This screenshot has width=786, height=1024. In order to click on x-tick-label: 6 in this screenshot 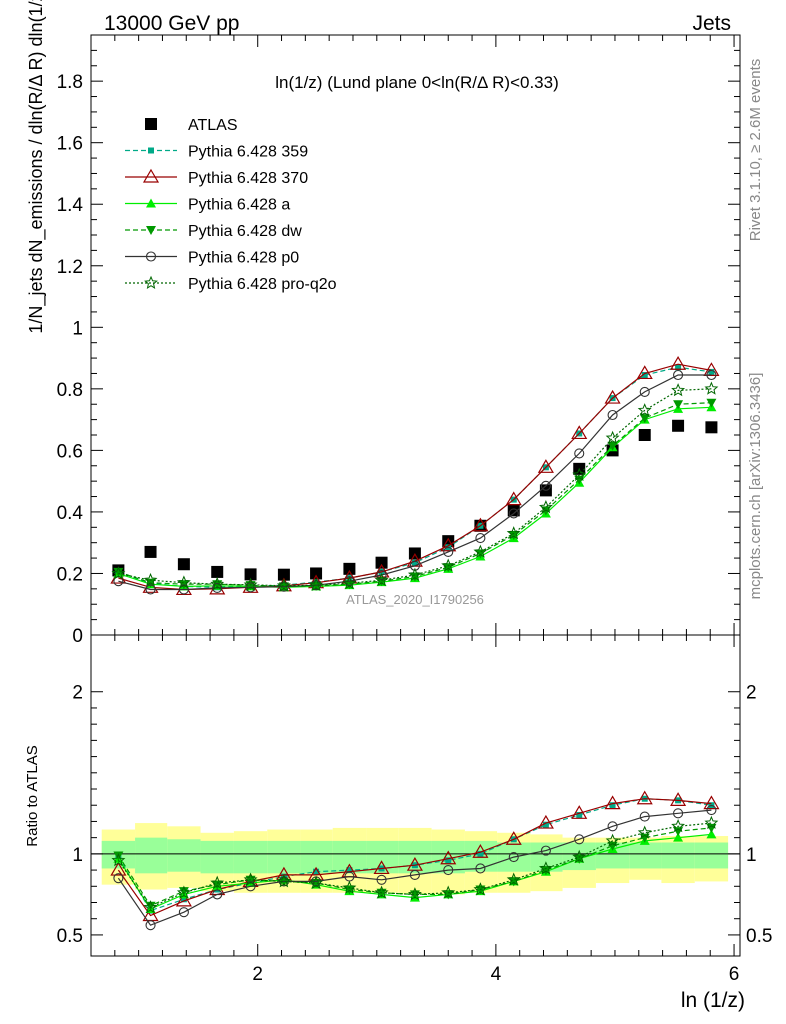, I will do `click(734, 974)`.